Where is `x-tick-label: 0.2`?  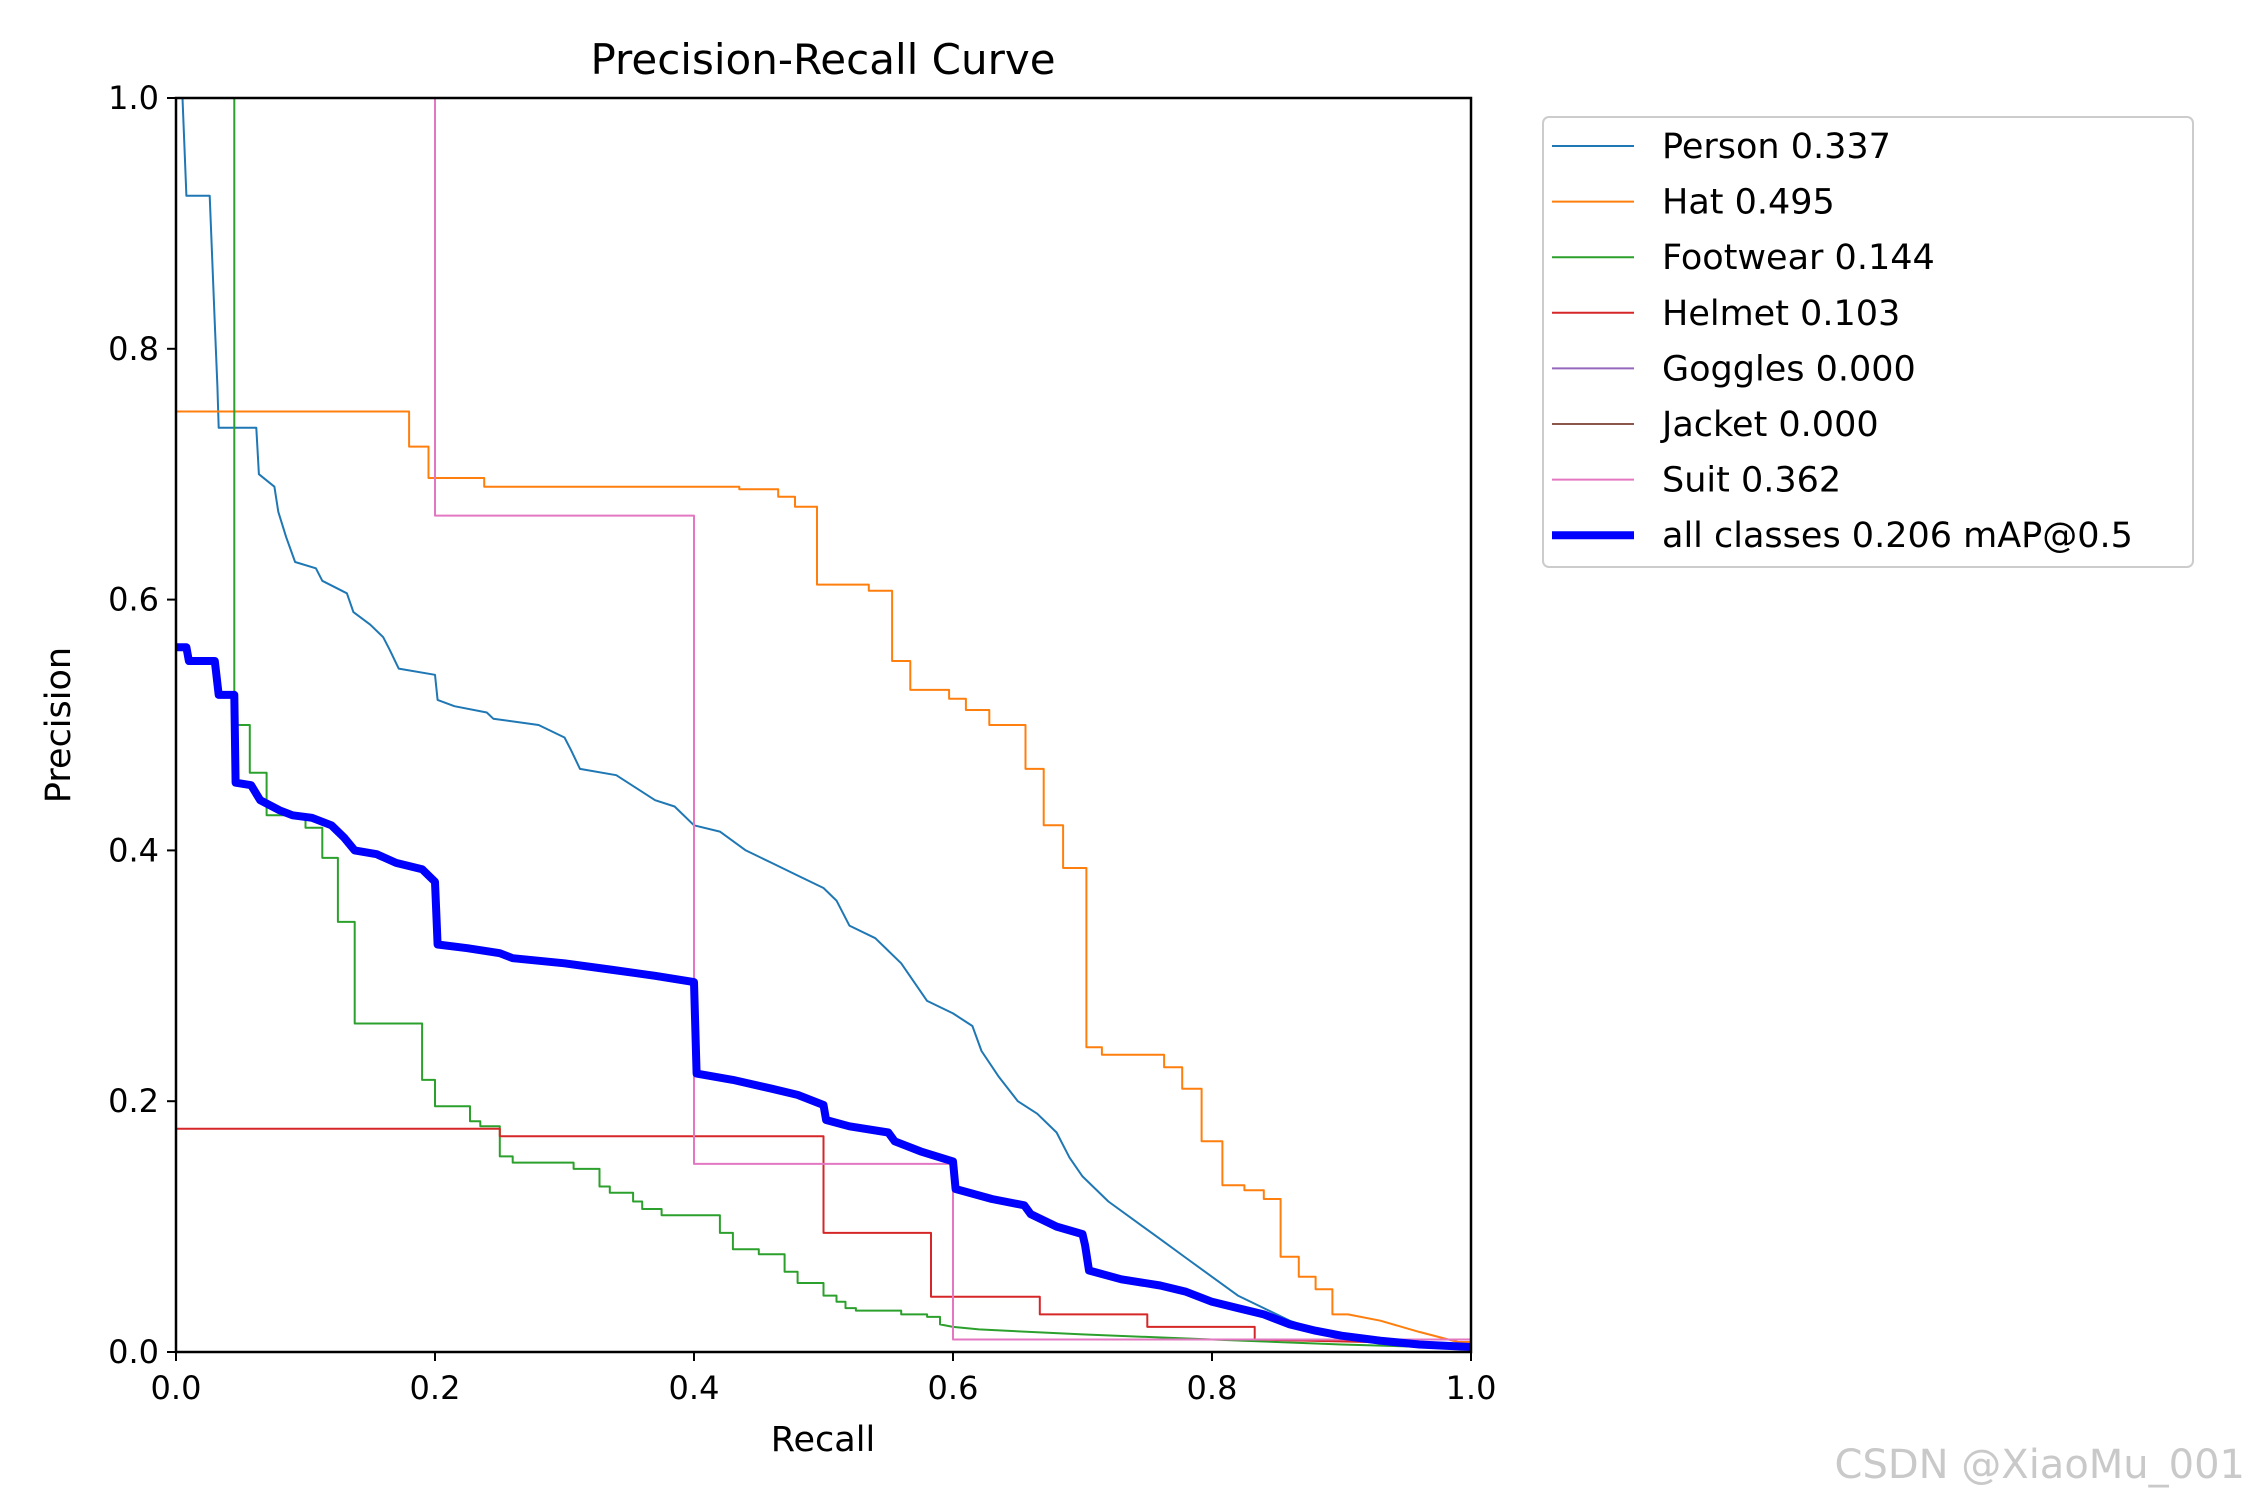 x-tick-label: 0.2 is located at coordinates (435, 1388).